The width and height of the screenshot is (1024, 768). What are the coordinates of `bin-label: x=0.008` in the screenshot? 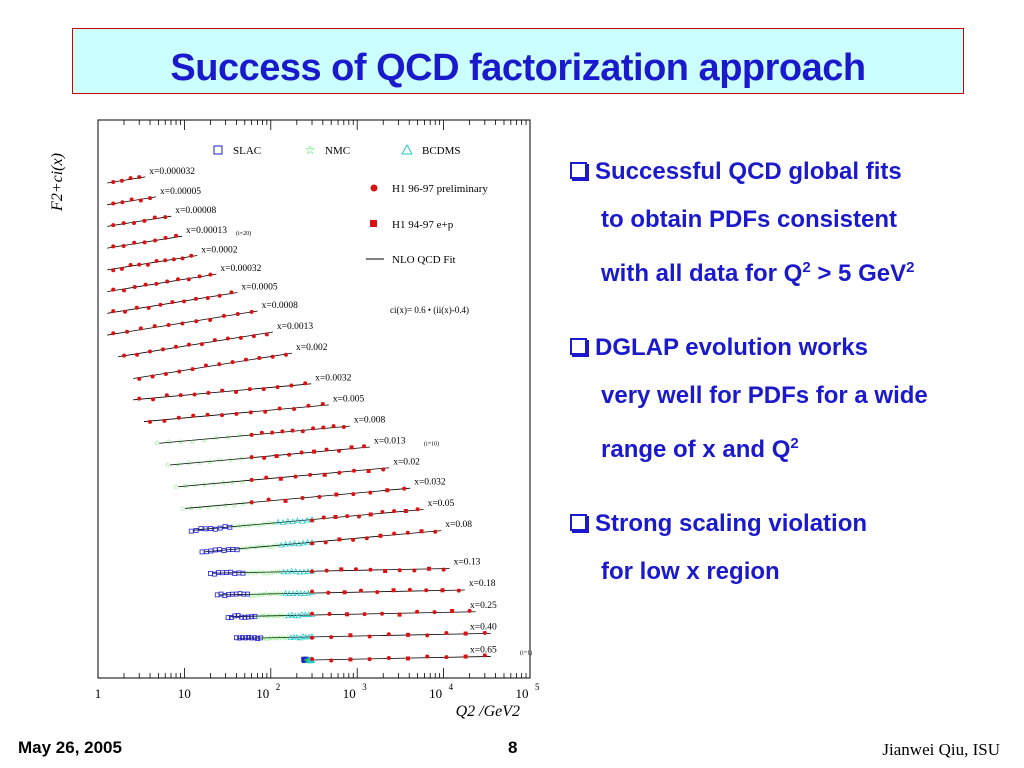 It's located at (370, 421).